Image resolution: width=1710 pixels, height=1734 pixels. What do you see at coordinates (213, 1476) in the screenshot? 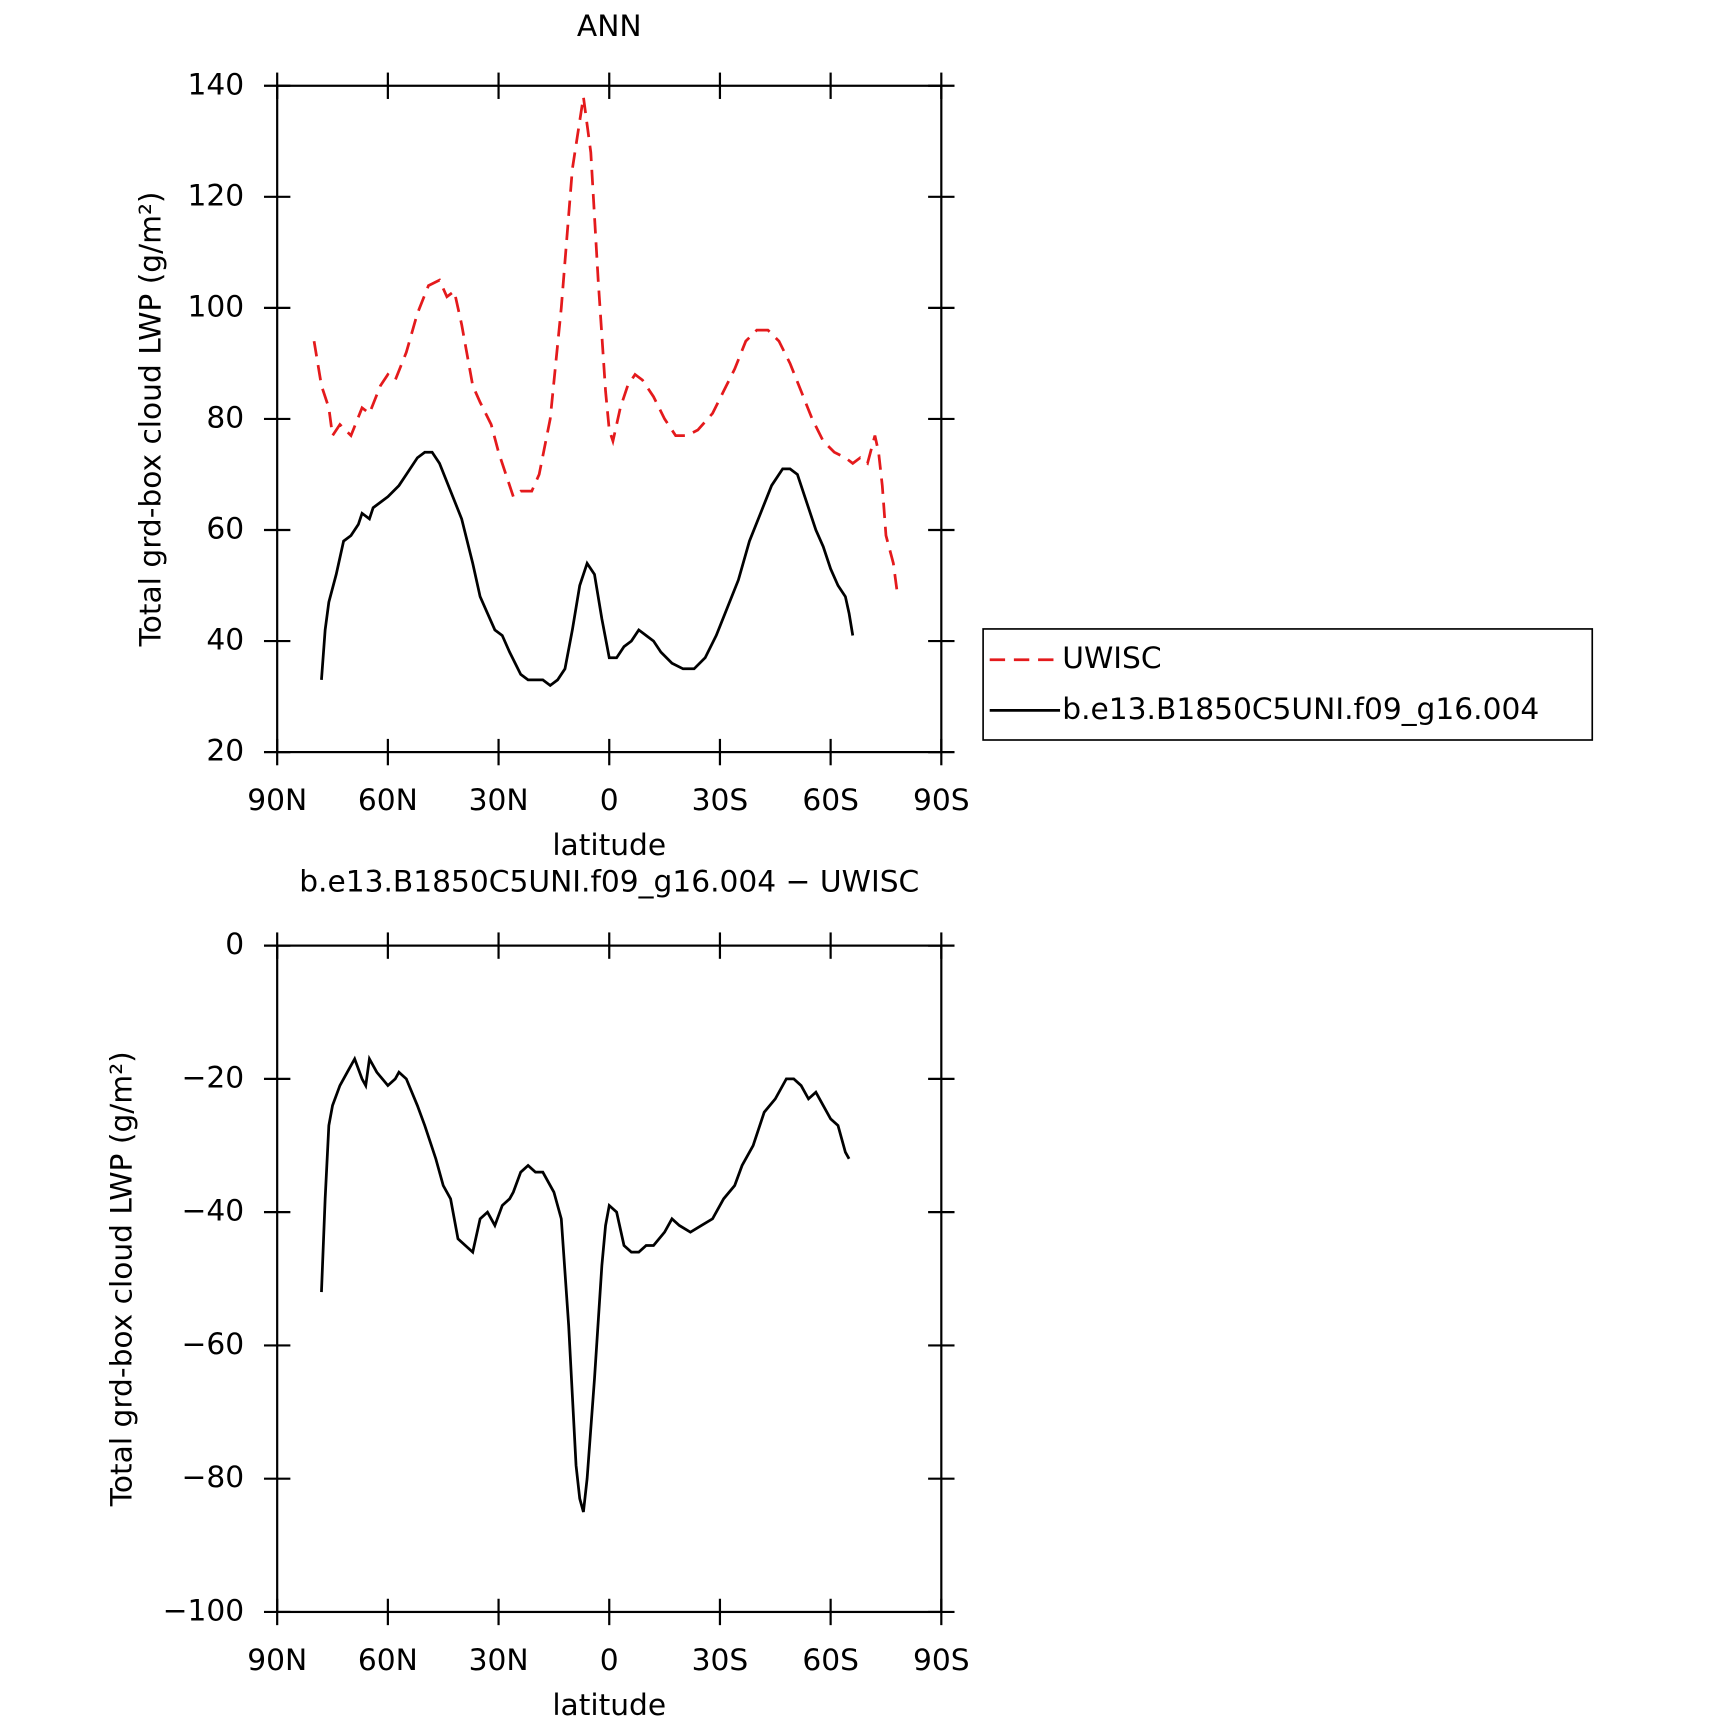
I see `y-tick-label: −80` at bounding box center [213, 1476].